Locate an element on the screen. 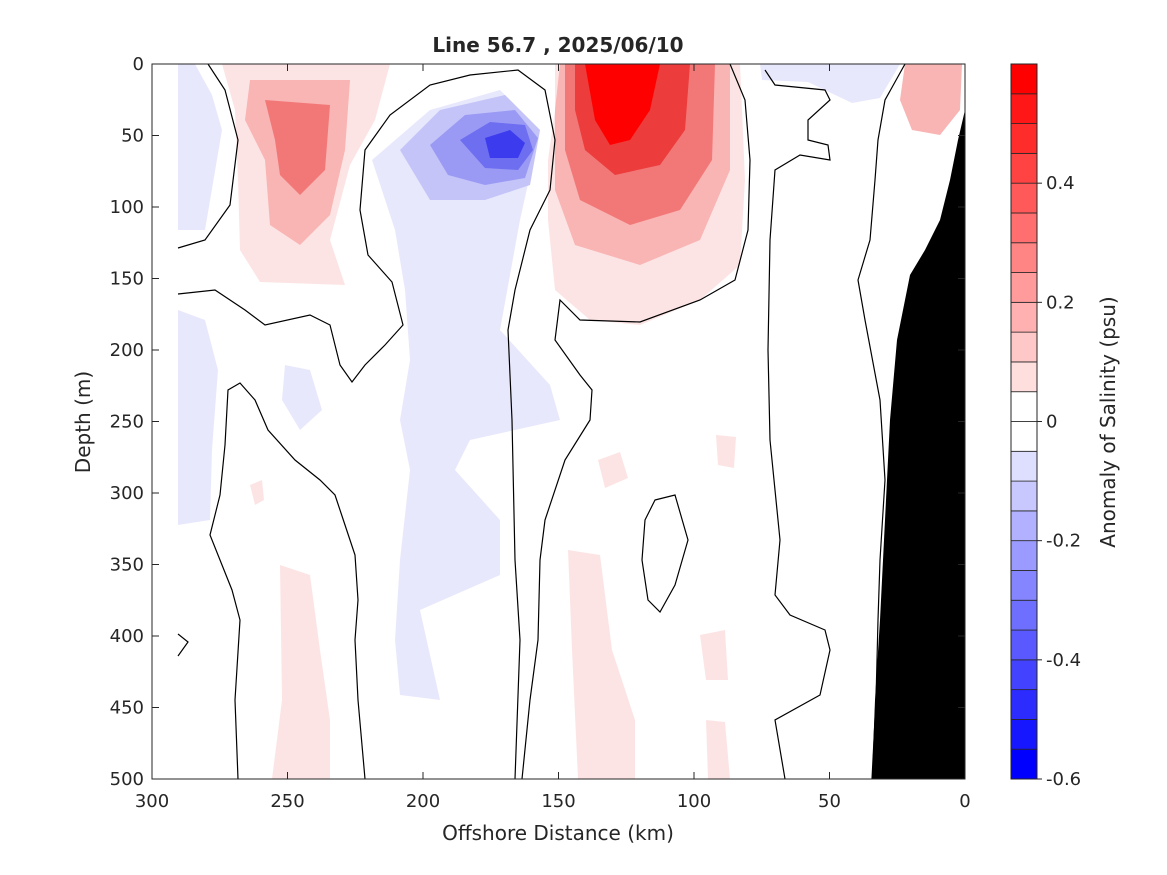 The height and width of the screenshot is (875, 1167). colorbar is located at coordinates (1024, 421).